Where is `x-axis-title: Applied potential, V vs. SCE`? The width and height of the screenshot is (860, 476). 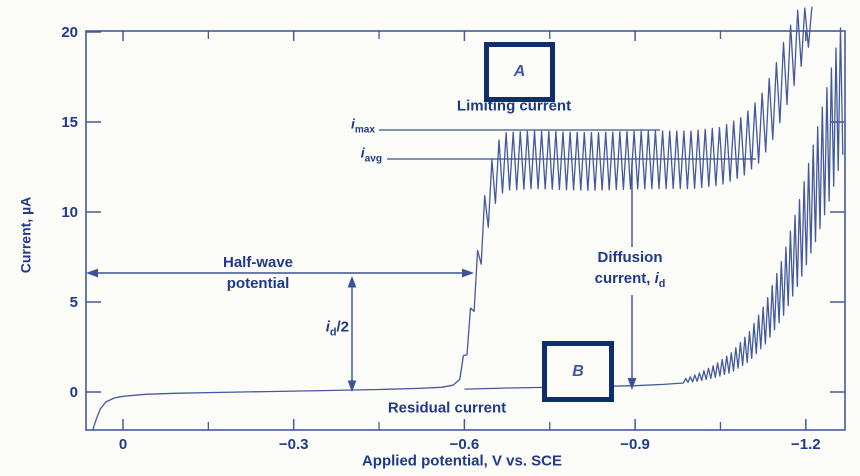 x-axis-title: Applied potential, V vs. SCE is located at coordinates (462, 461).